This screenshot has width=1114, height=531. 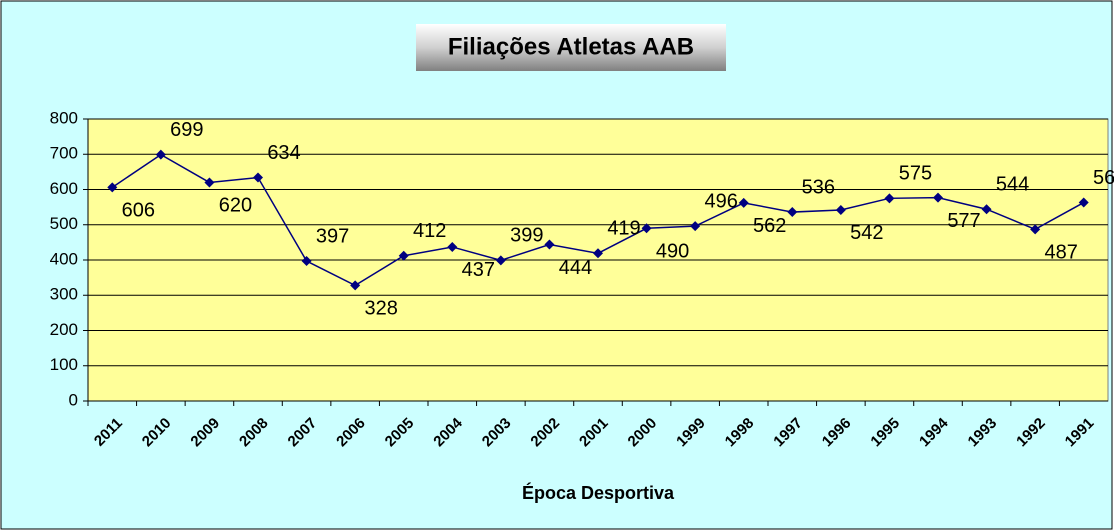 What do you see at coordinates (64, 153) in the screenshot?
I see `y-tick-label: 700` at bounding box center [64, 153].